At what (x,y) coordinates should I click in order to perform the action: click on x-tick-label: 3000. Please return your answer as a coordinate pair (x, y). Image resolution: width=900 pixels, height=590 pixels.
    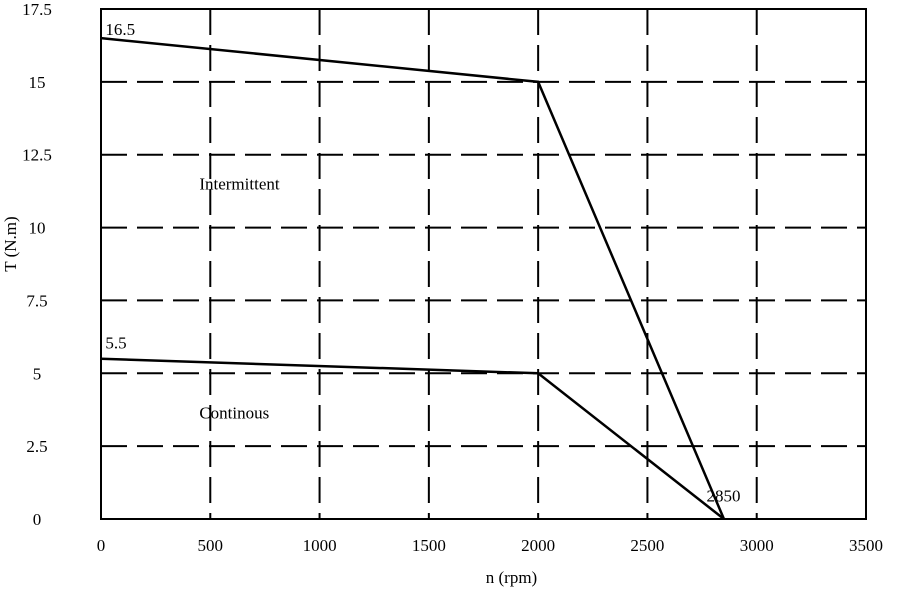
    Looking at the image, I should click on (757, 545).